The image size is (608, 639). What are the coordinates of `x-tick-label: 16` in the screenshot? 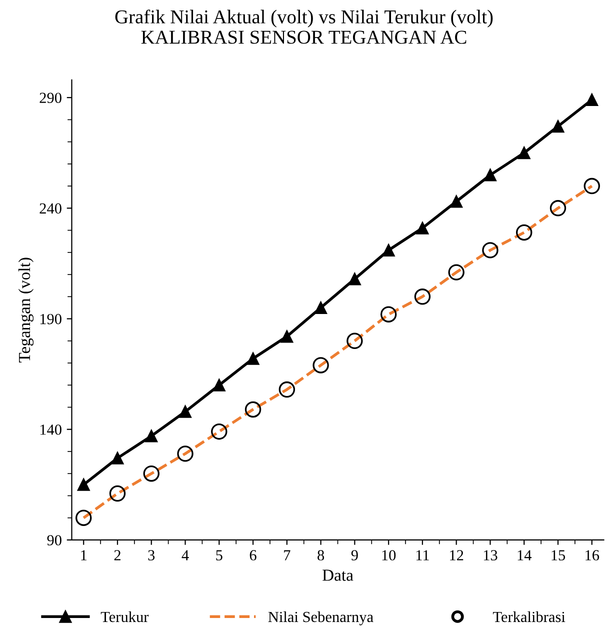 It's located at (593, 555).